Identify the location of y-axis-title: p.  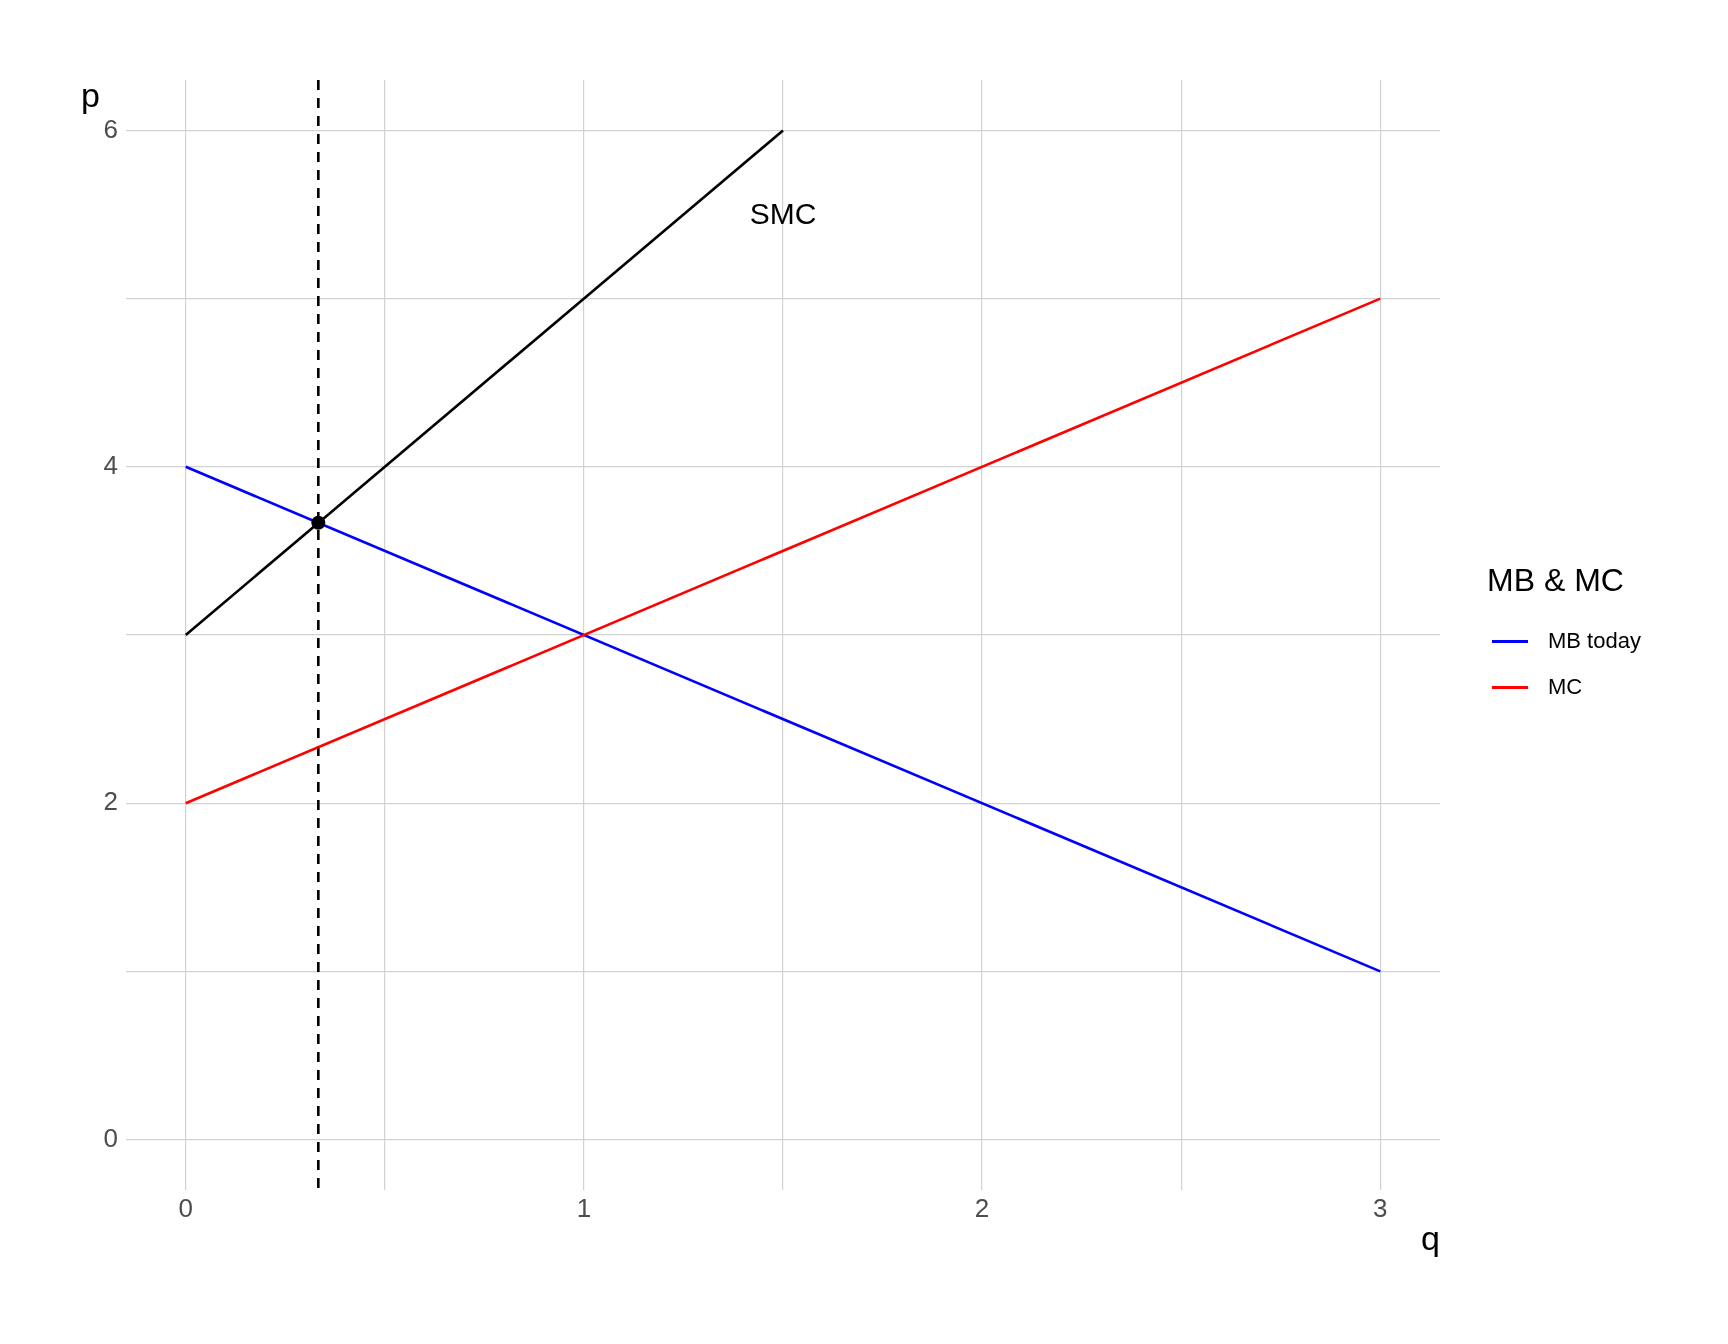
(90, 95).